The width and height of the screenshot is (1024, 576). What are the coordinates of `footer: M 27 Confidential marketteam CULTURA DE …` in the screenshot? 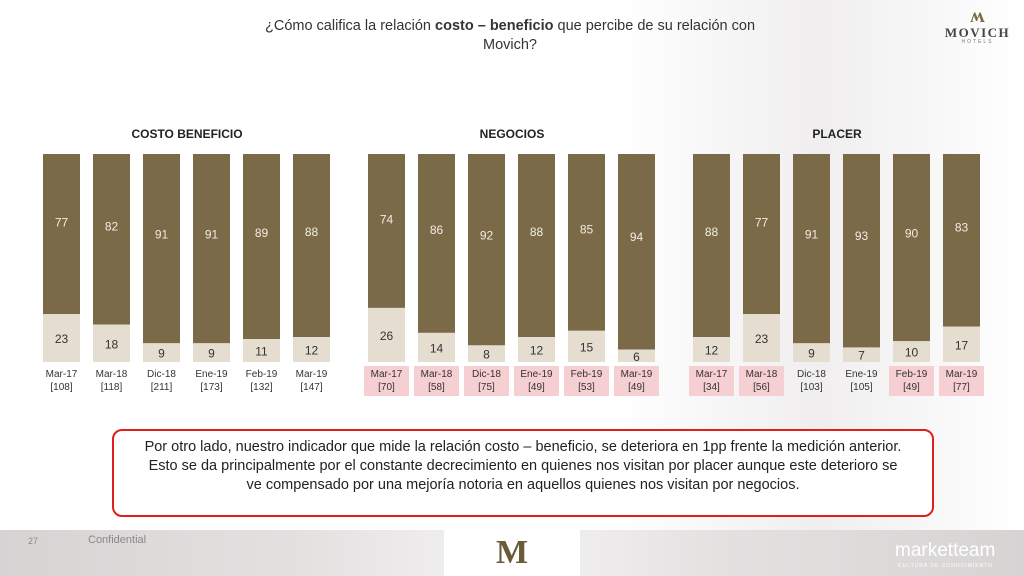 It's located at (512, 553).